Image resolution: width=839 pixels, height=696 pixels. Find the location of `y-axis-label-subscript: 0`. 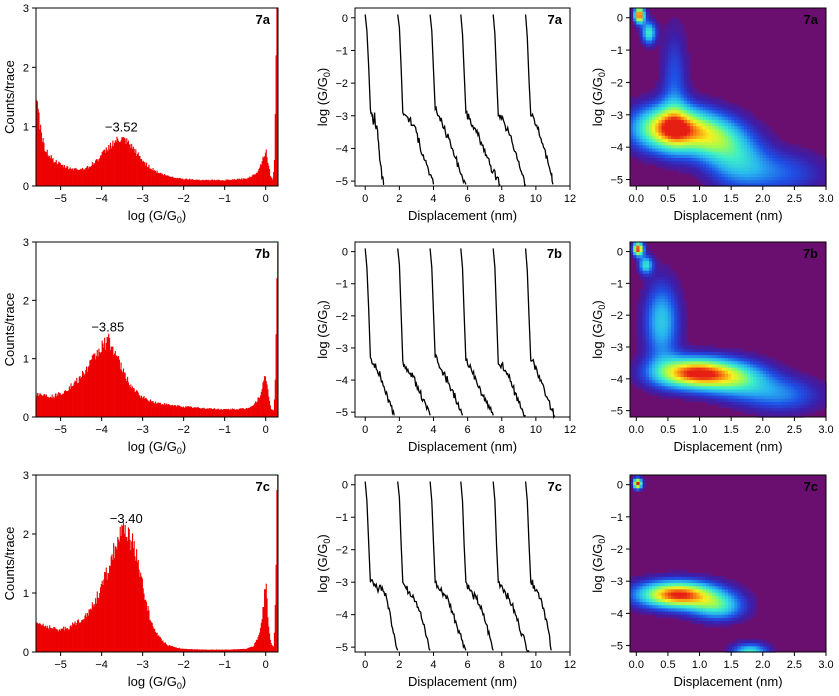

y-axis-label-subscript: 0 is located at coordinates (602, 541).